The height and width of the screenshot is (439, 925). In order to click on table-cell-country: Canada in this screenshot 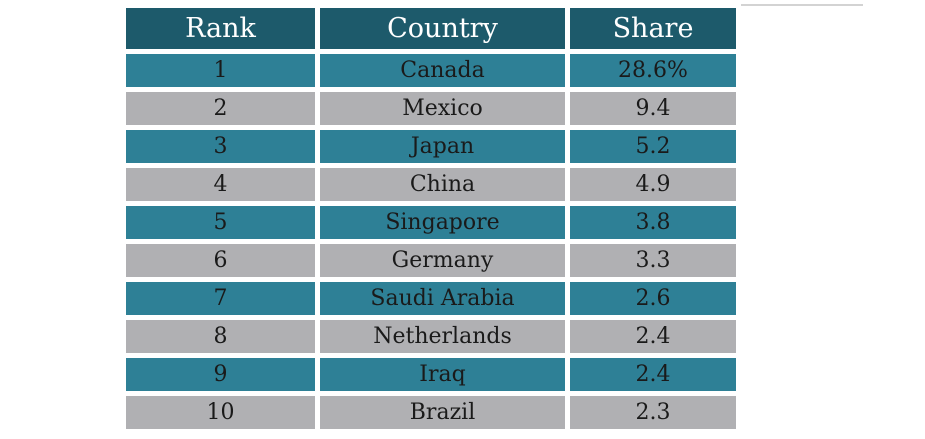, I will do `click(442, 70)`.